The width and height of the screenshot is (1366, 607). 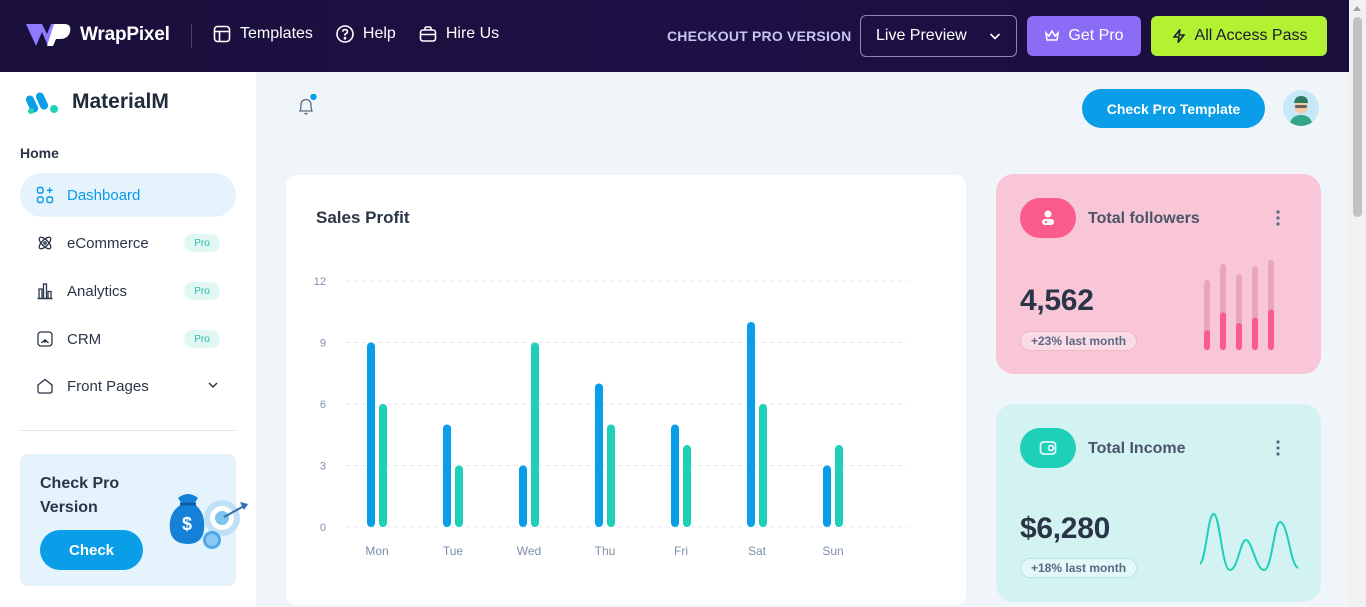 I want to click on top-divider, so click(x=191, y=36).